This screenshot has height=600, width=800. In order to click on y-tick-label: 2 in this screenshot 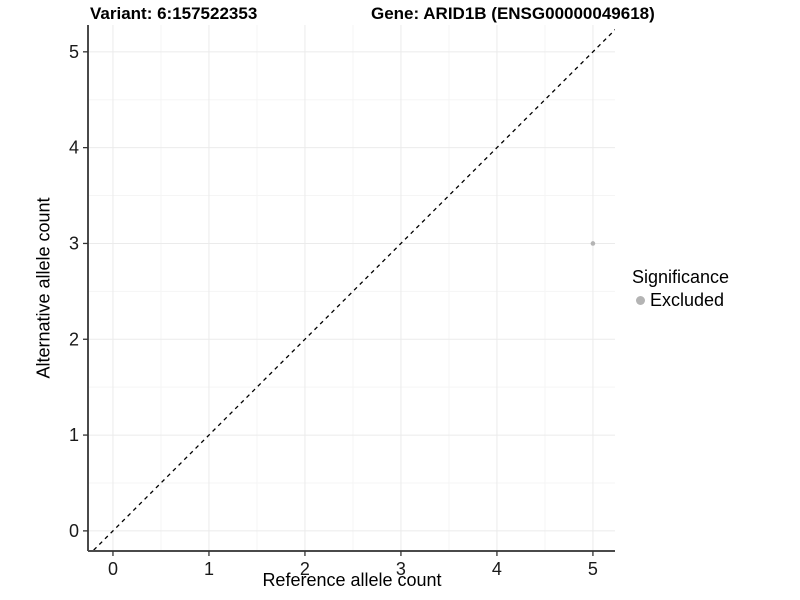, I will do `click(74, 339)`.